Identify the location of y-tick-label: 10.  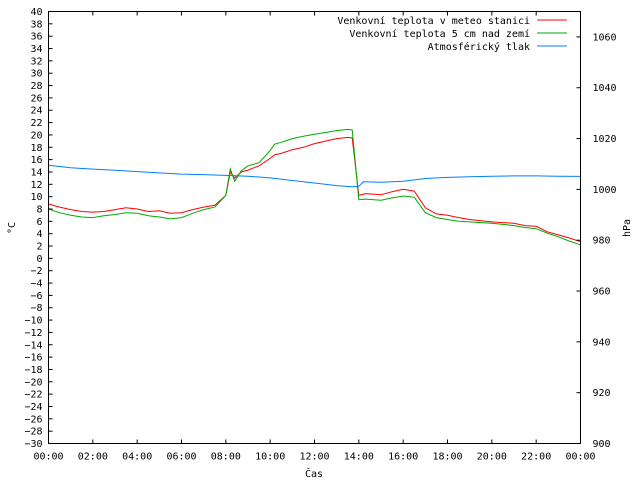
(36, 197).